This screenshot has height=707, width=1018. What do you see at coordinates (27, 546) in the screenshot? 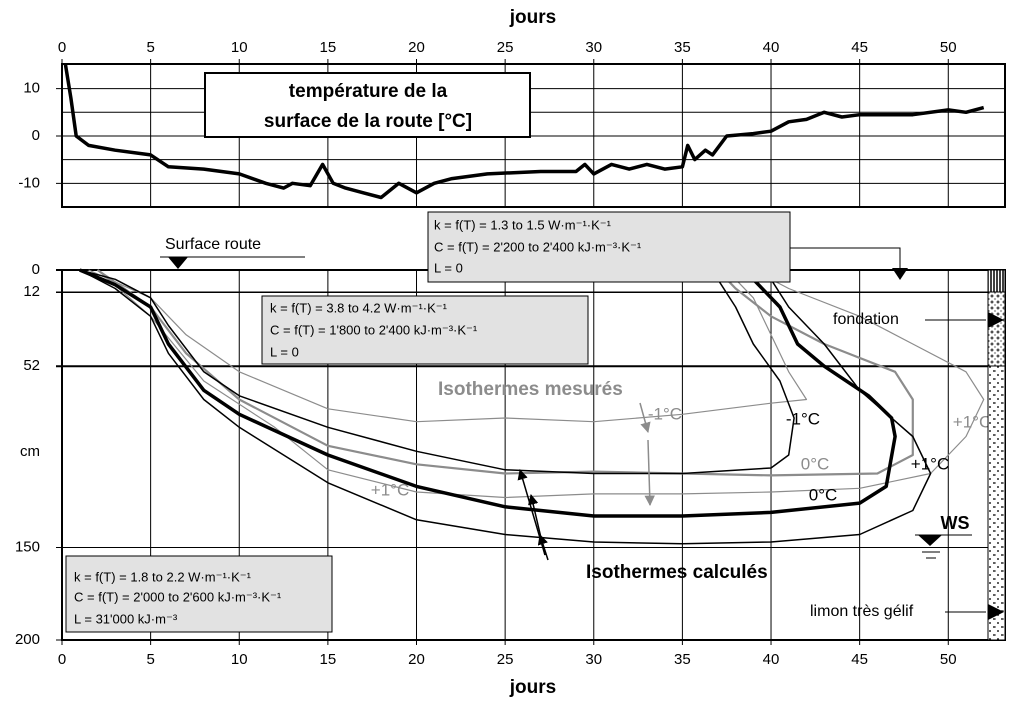
I see `y-tick-label: 150` at bounding box center [27, 546].